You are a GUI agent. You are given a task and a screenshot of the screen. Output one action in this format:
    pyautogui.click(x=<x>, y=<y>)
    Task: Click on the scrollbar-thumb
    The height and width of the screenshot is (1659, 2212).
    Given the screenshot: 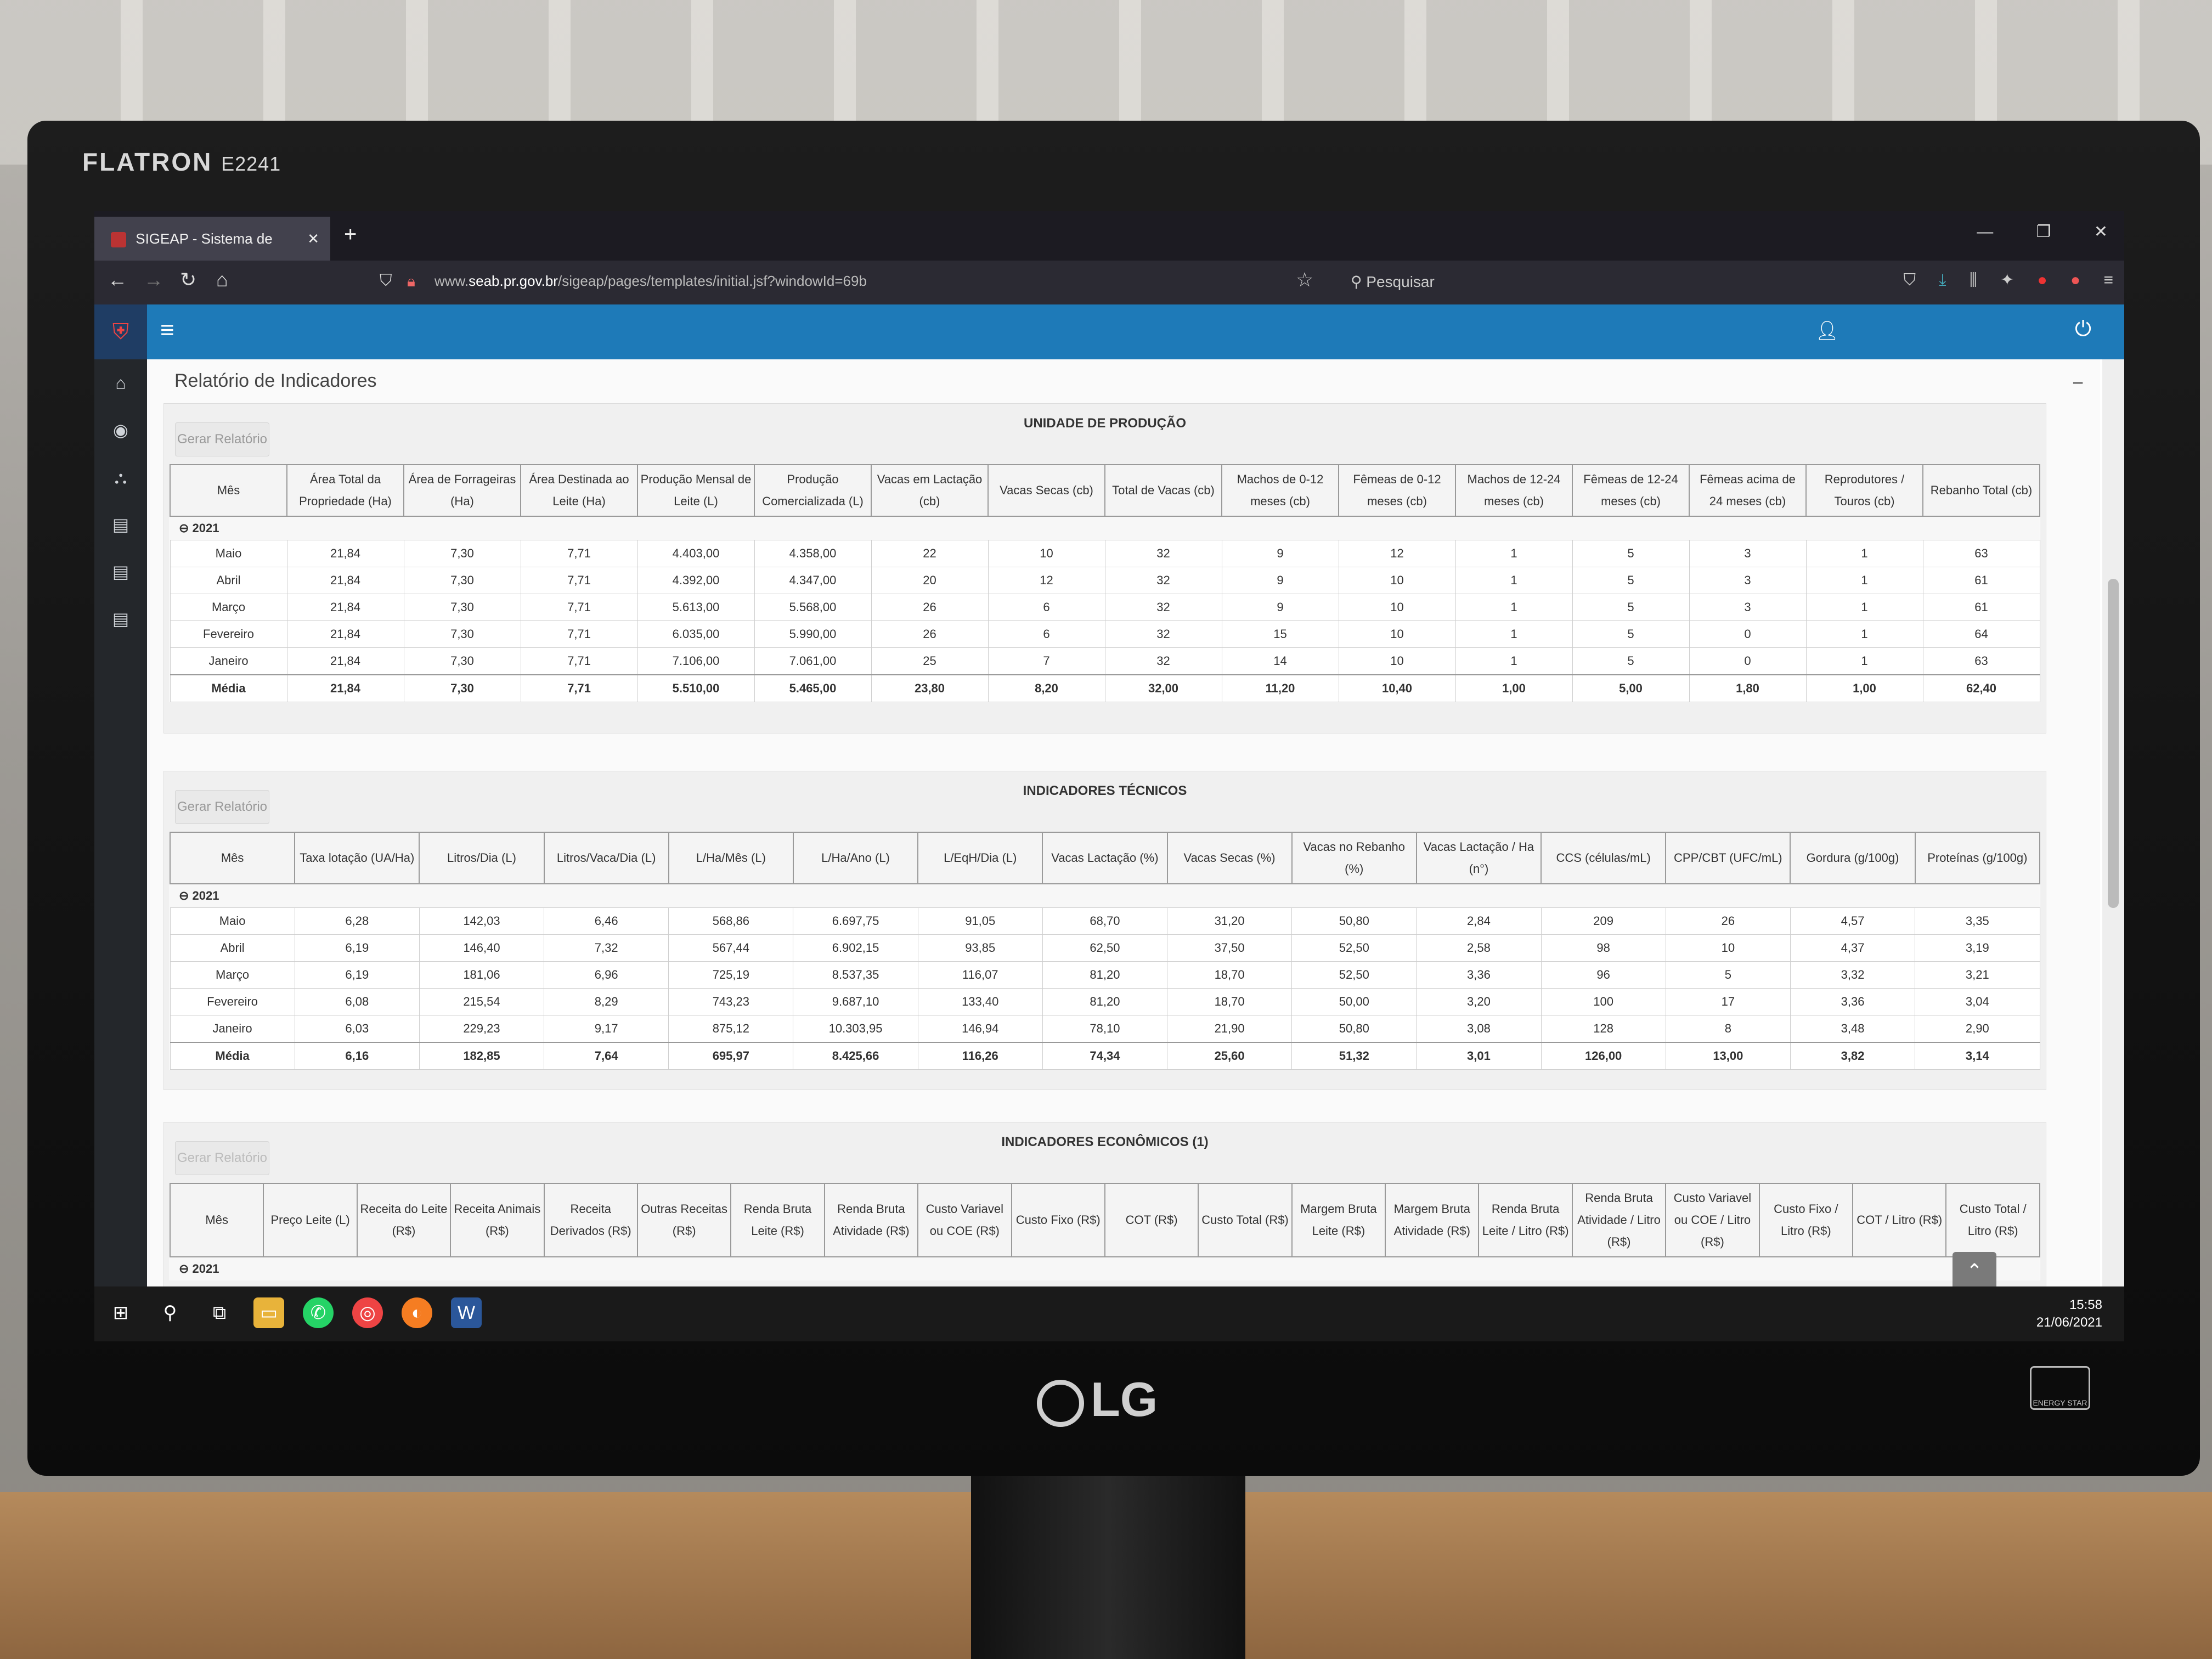 What is the action you would take?
    pyautogui.click(x=2114, y=744)
    